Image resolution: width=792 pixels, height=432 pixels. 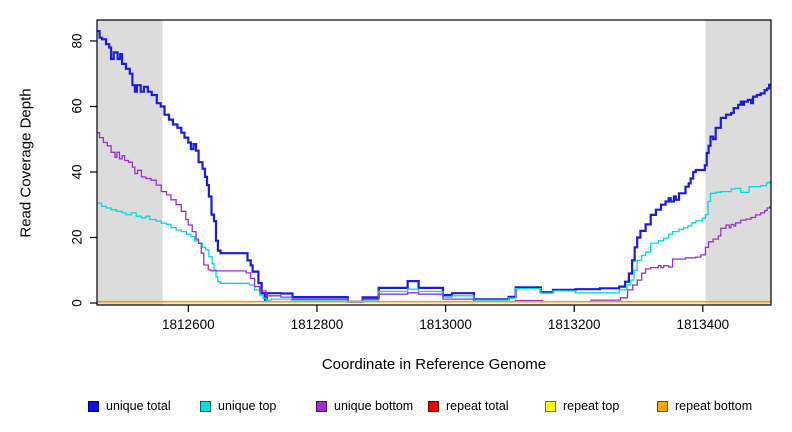 What do you see at coordinates (77, 237) in the screenshot?
I see `y-tick-label: 20` at bounding box center [77, 237].